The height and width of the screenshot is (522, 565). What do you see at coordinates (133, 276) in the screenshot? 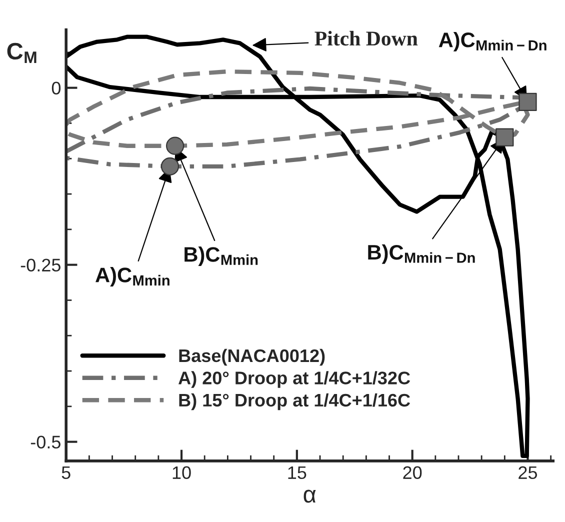
I see `annotation: A)C$_{Mmin}$` at bounding box center [133, 276].